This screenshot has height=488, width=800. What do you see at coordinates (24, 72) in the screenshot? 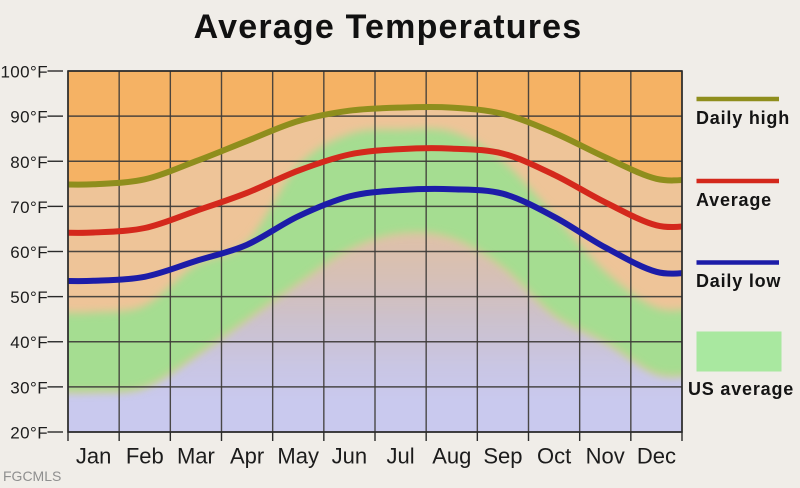
I see `svg-text: 100°F` at bounding box center [24, 72].